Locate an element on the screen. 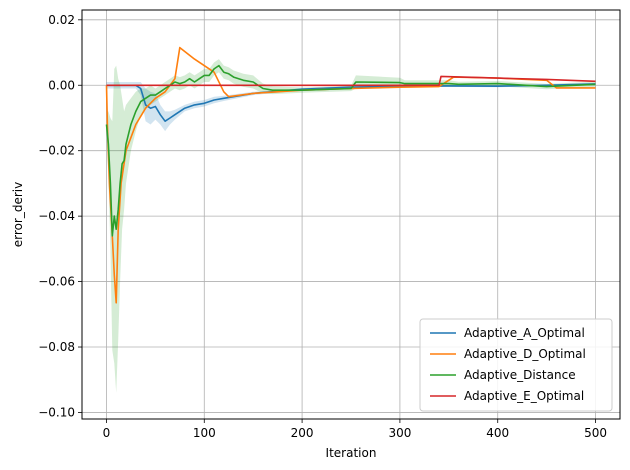 The width and height of the screenshot is (630, 470). series-line is located at coordinates (351, 81).